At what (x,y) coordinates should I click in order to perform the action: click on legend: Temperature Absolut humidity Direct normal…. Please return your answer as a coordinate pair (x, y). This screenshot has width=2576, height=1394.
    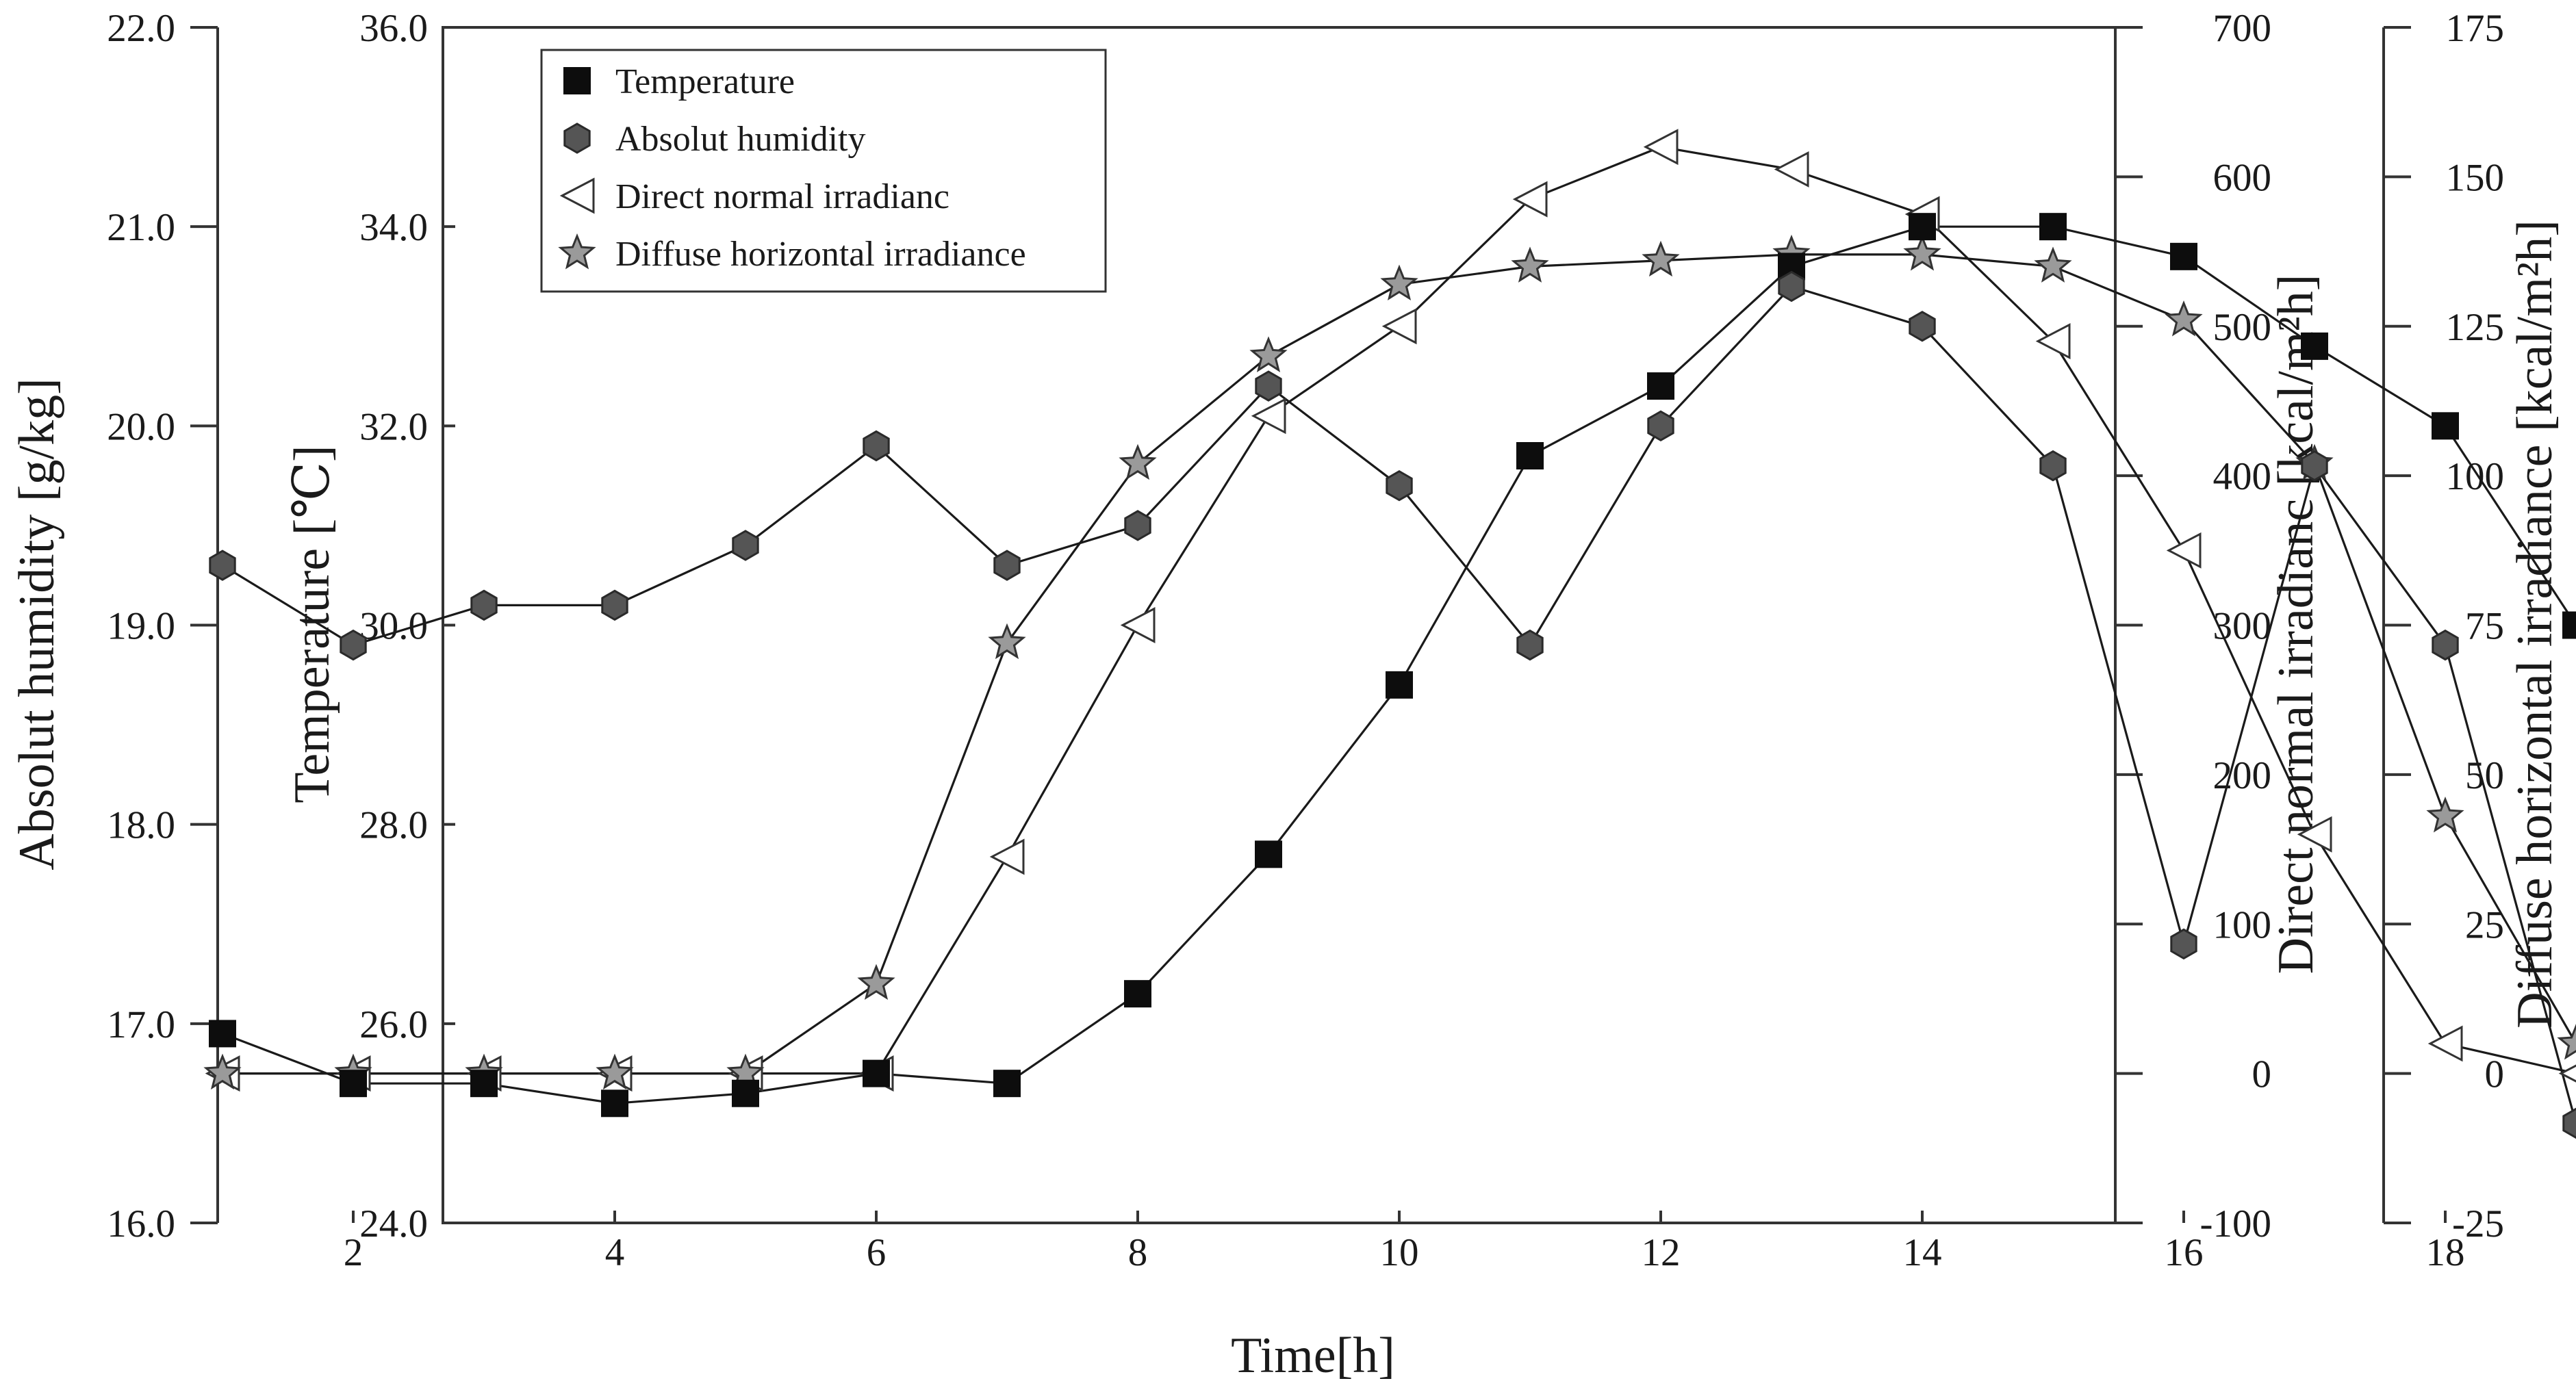
    Looking at the image, I should click on (823, 171).